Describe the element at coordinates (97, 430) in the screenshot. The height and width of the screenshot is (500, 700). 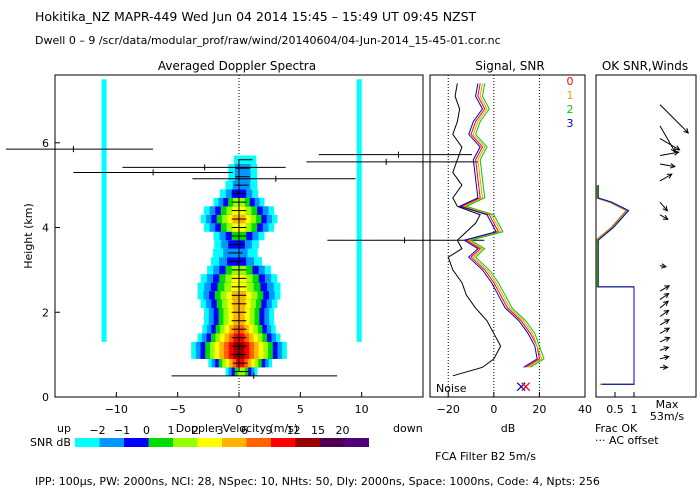
I see `legend-tick-label-0: −2` at that location.